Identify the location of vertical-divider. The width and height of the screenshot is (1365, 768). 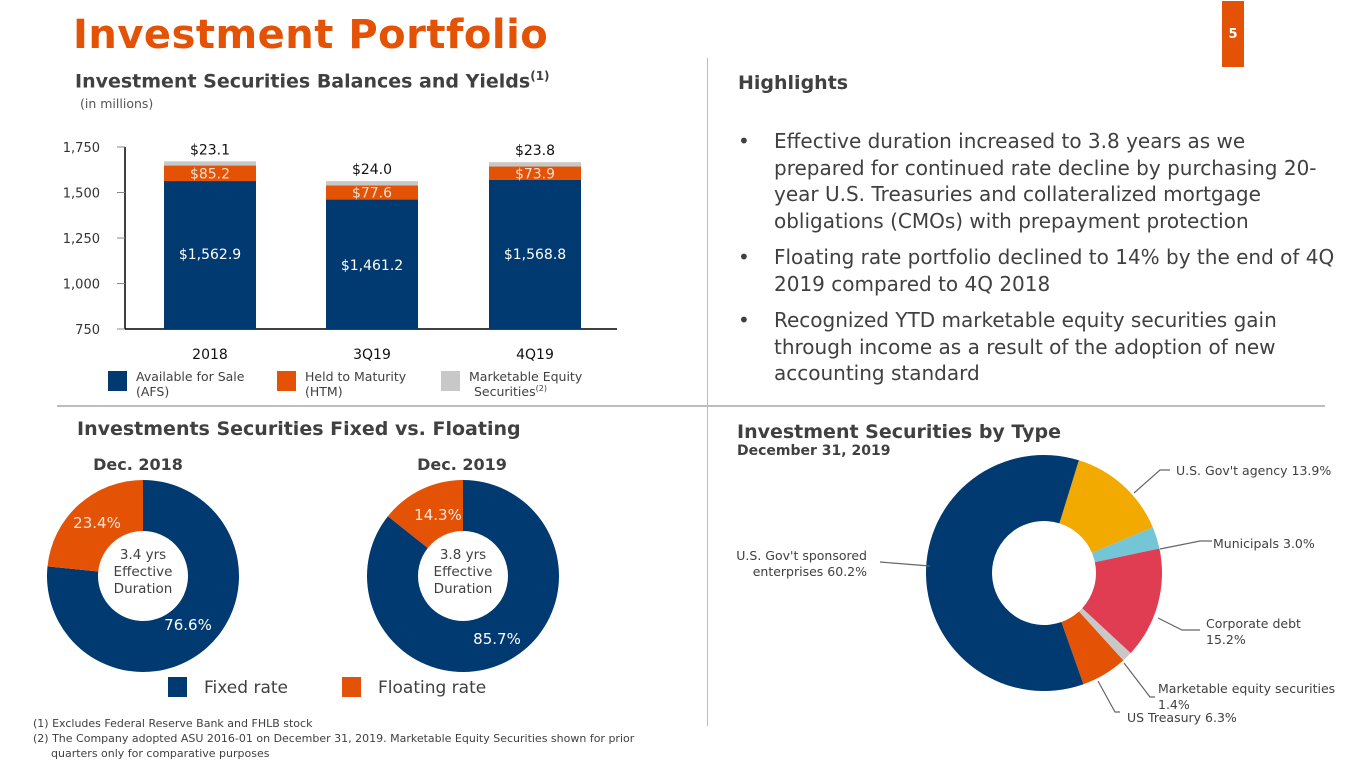
(707, 392).